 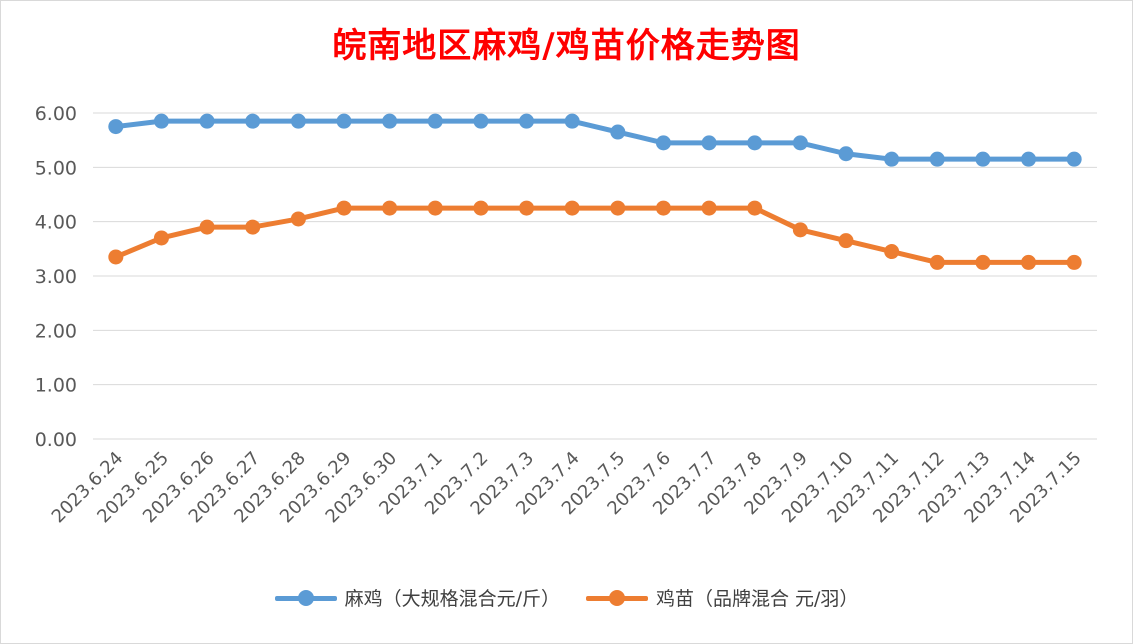 What do you see at coordinates (757, 599) in the screenshot?
I see `legend-label-series-2: 鸡苗（品牌混合 元/羽）` at bounding box center [757, 599].